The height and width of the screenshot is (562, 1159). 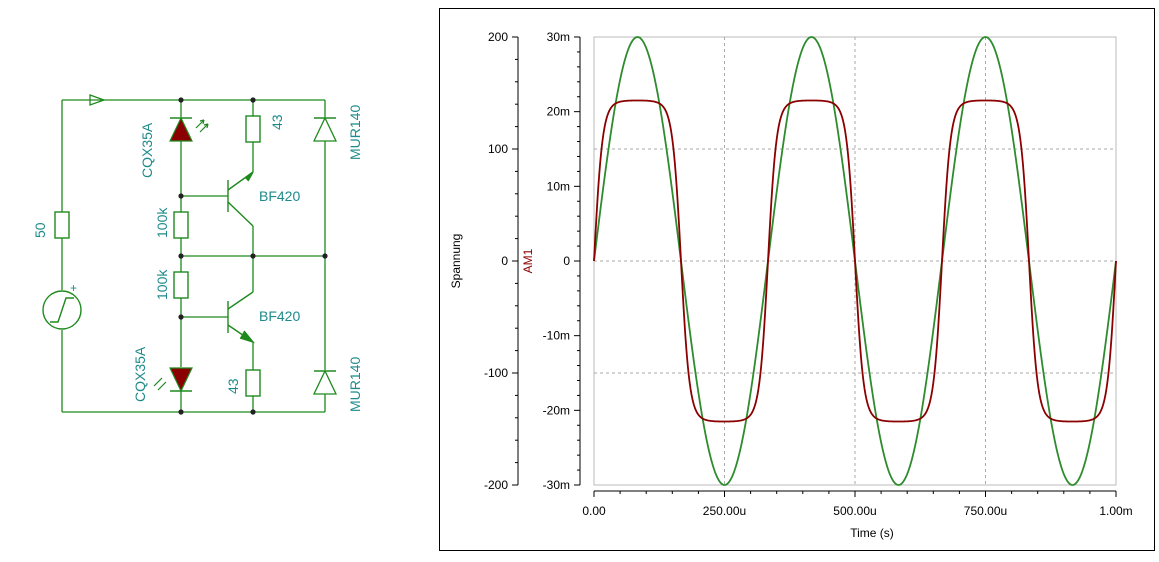 What do you see at coordinates (355, 132) in the screenshot?
I see `label-mur140-top: MUR140` at bounding box center [355, 132].